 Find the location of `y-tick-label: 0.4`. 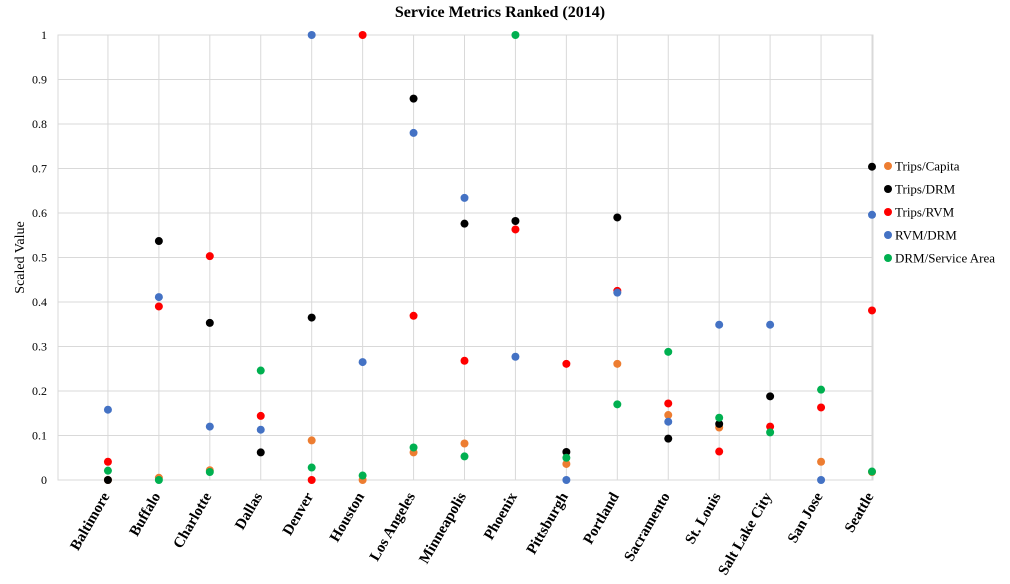

y-tick-label: 0.4 is located at coordinates (39, 302).